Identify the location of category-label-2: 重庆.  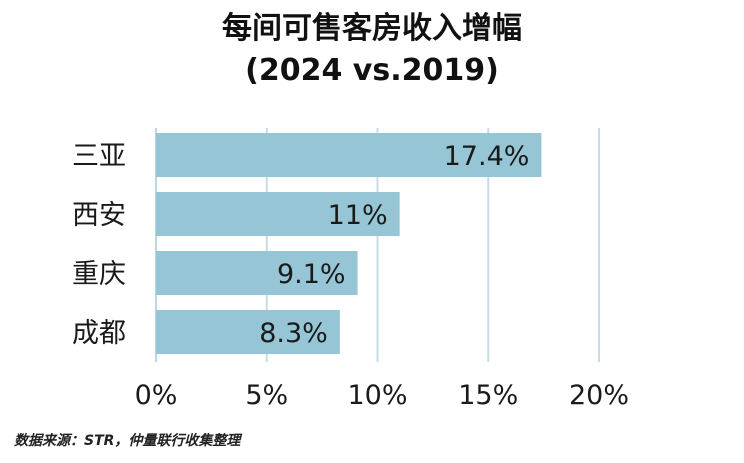
(99, 274).